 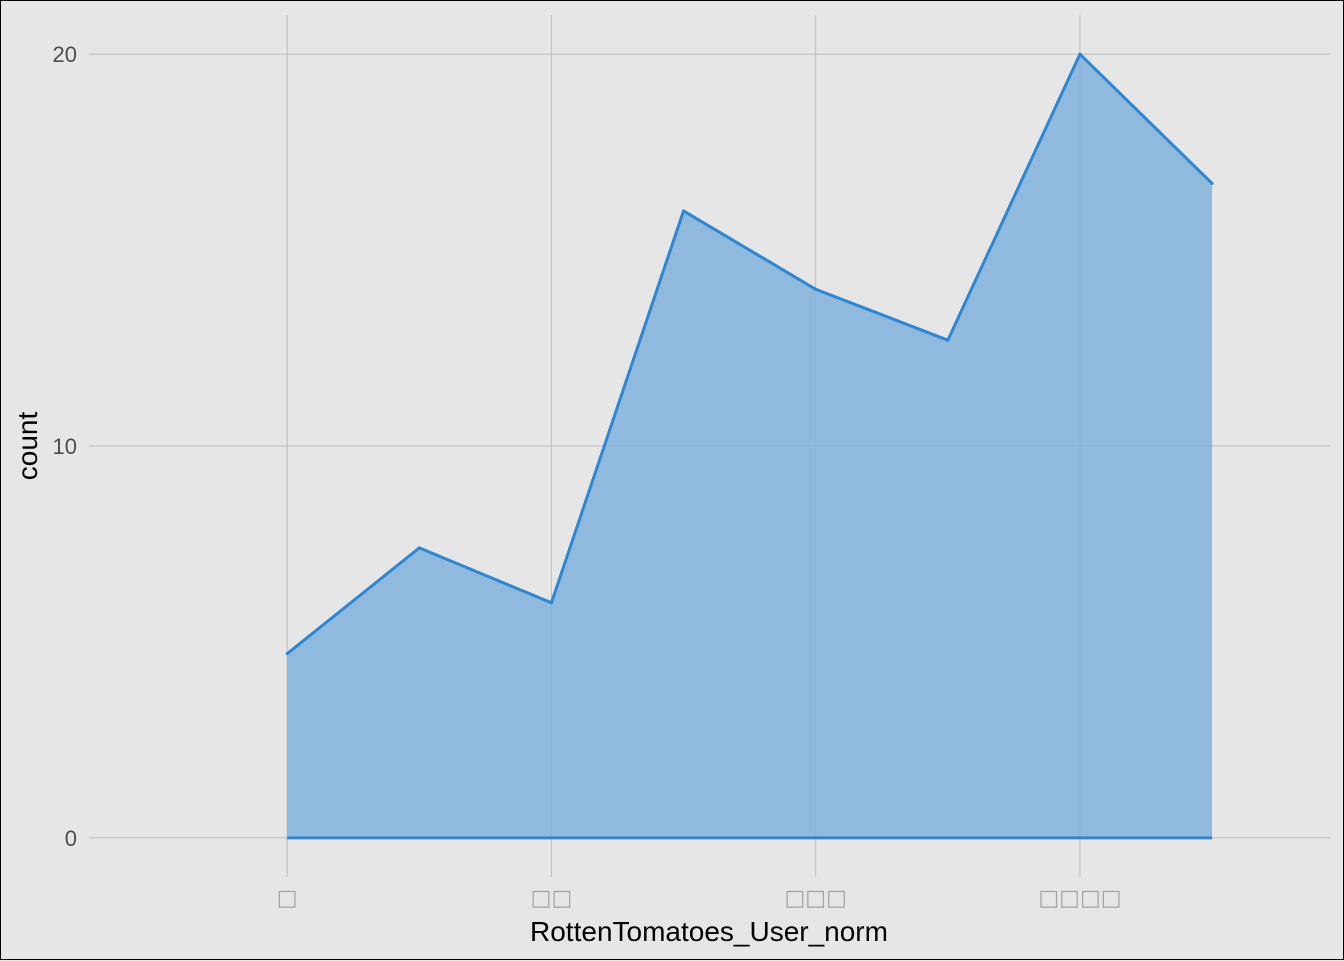 I want to click on x-axis-title: RottenTomatoes_User_norm, so click(x=709, y=931).